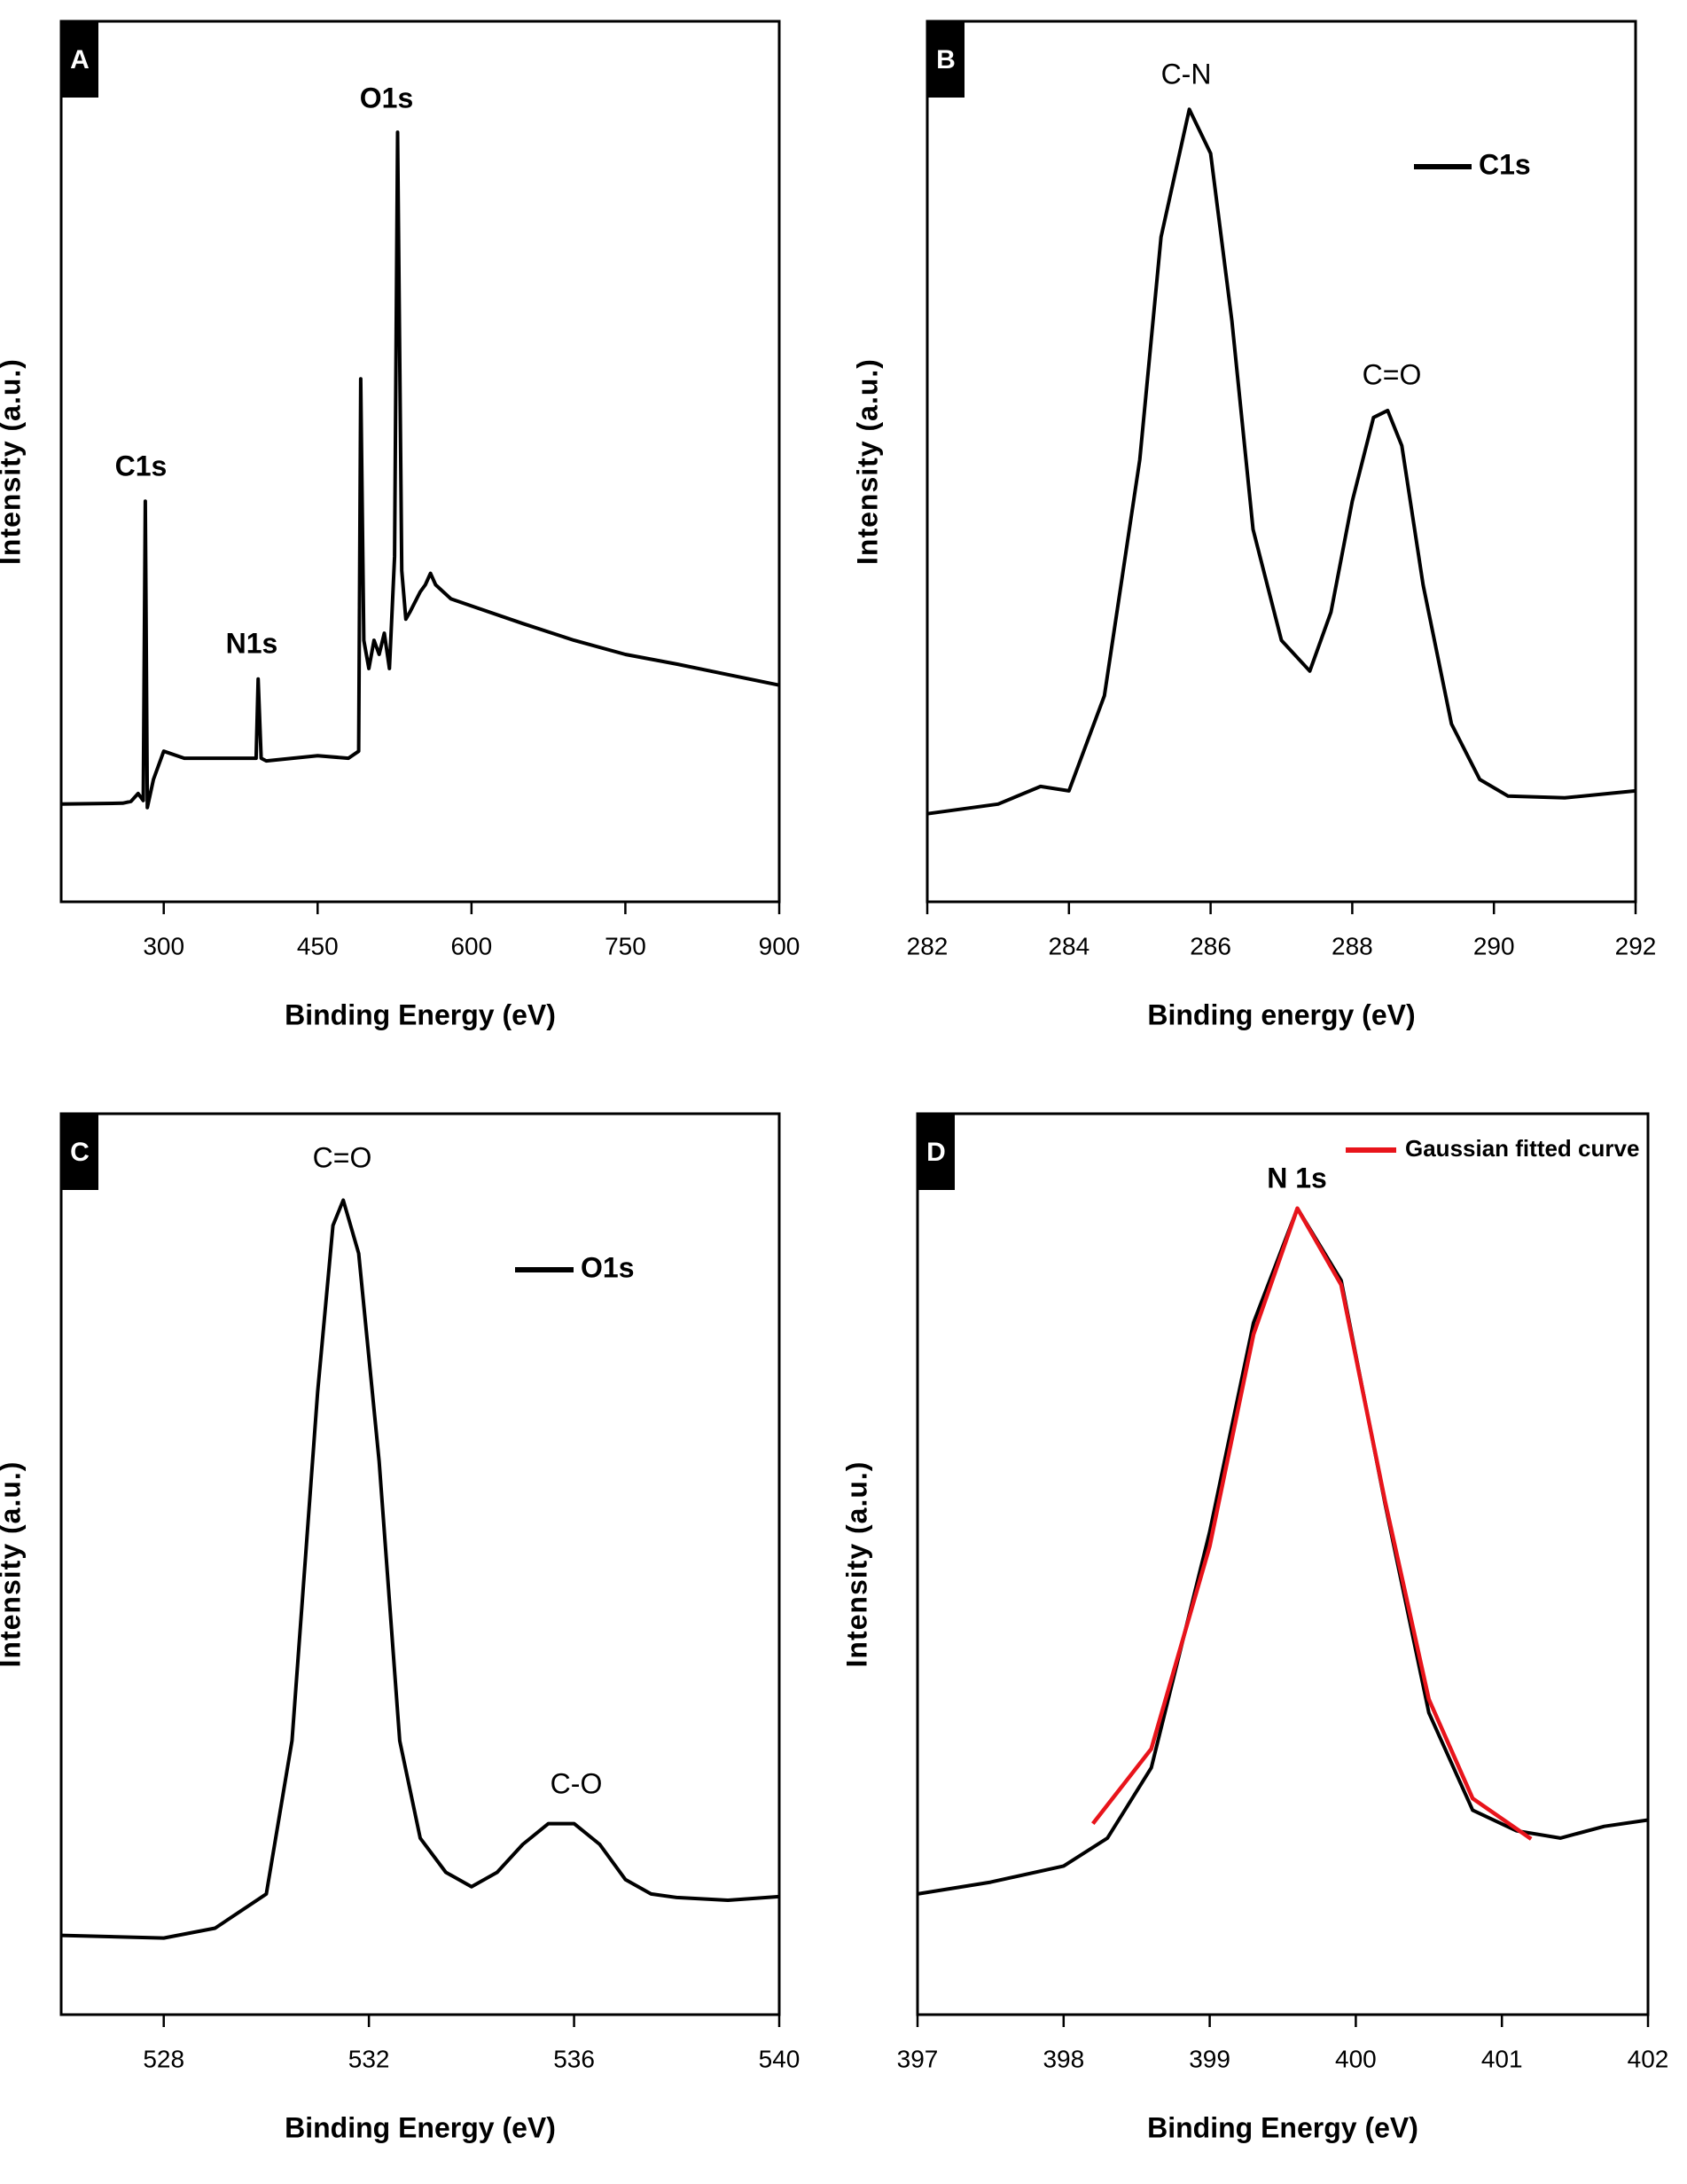 This screenshot has width=1687, height=2184. Describe the element at coordinates (918, 2058) in the screenshot. I see `x-tick-label: 397` at that location.